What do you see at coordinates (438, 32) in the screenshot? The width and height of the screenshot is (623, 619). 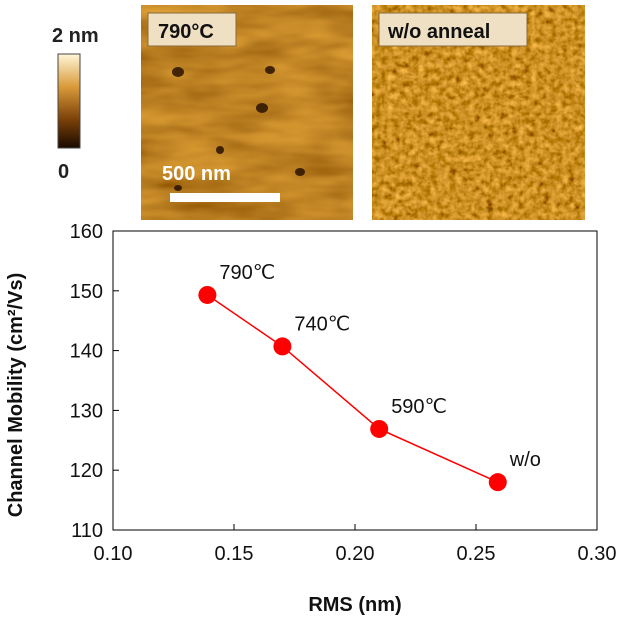 I see `image-label-unannealed: w/o anneal` at bounding box center [438, 32].